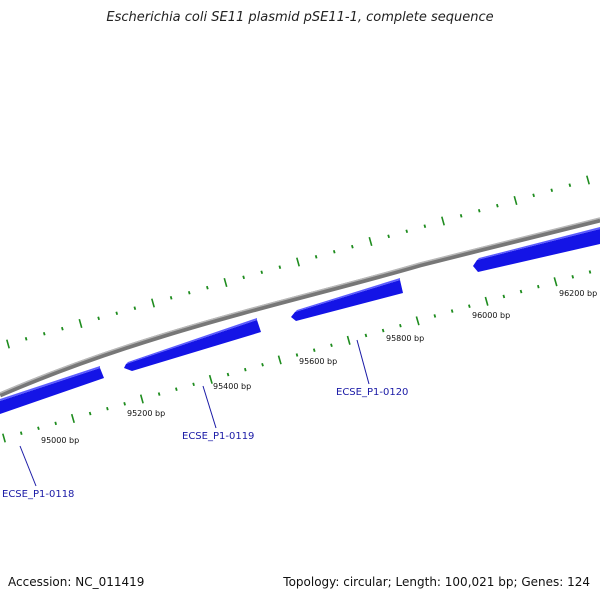  I want to click on scale-label: 96000 bp, so click(491, 315).